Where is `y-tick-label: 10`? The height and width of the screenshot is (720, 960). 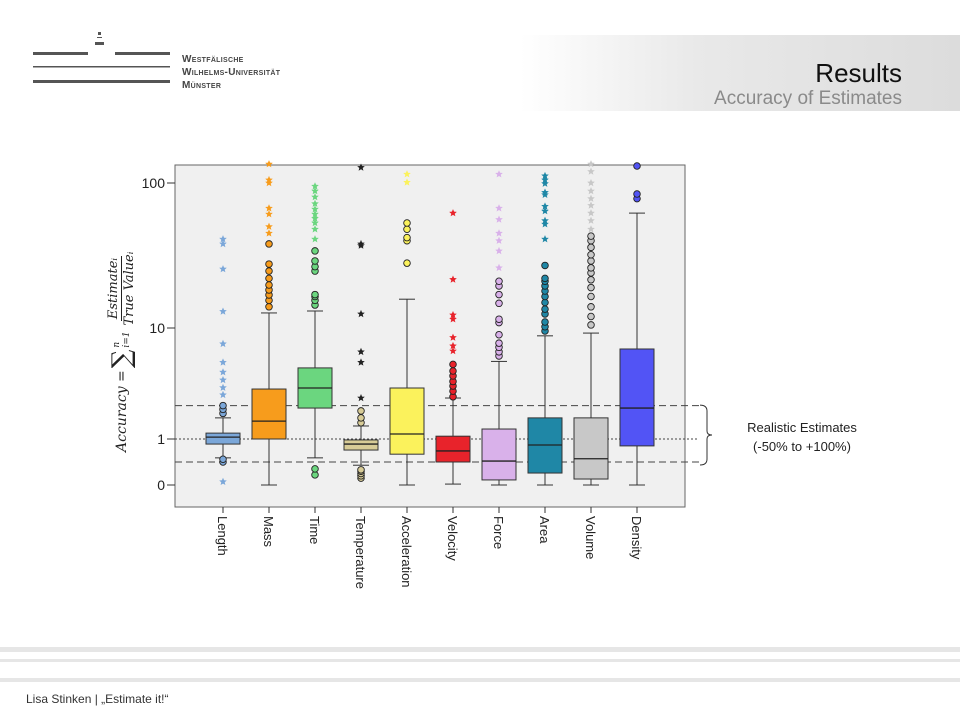 y-tick-label: 10 is located at coordinates (157, 328).